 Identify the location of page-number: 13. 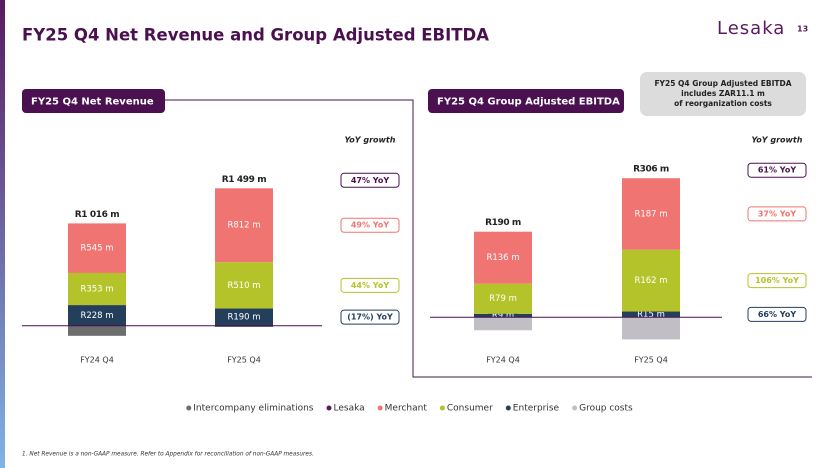
(802, 29).